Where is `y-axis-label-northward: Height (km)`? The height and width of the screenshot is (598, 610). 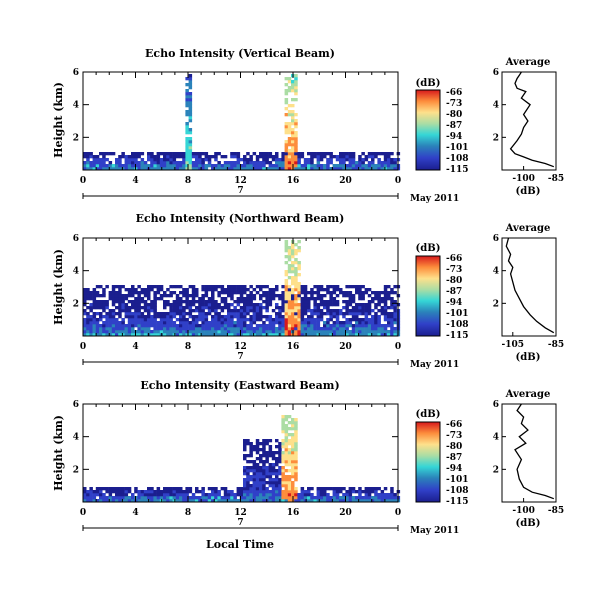 y-axis-label-northward: Height (km) is located at coordinates (58, 287).